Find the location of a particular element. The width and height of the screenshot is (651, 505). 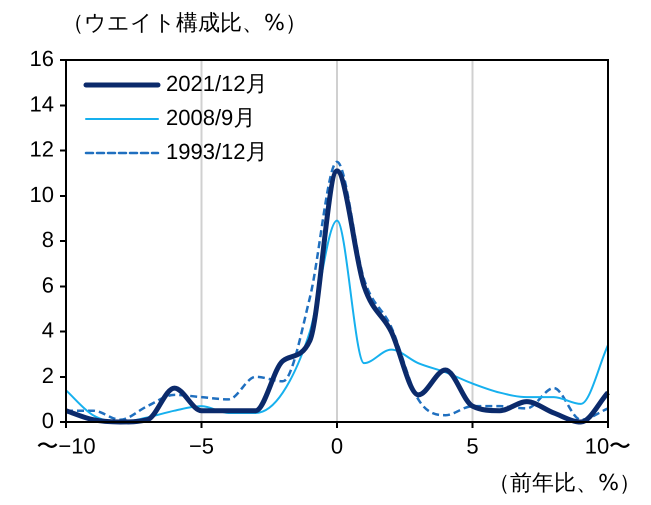

legend-label: 2021/12月 is located at coordinates (217, 83).